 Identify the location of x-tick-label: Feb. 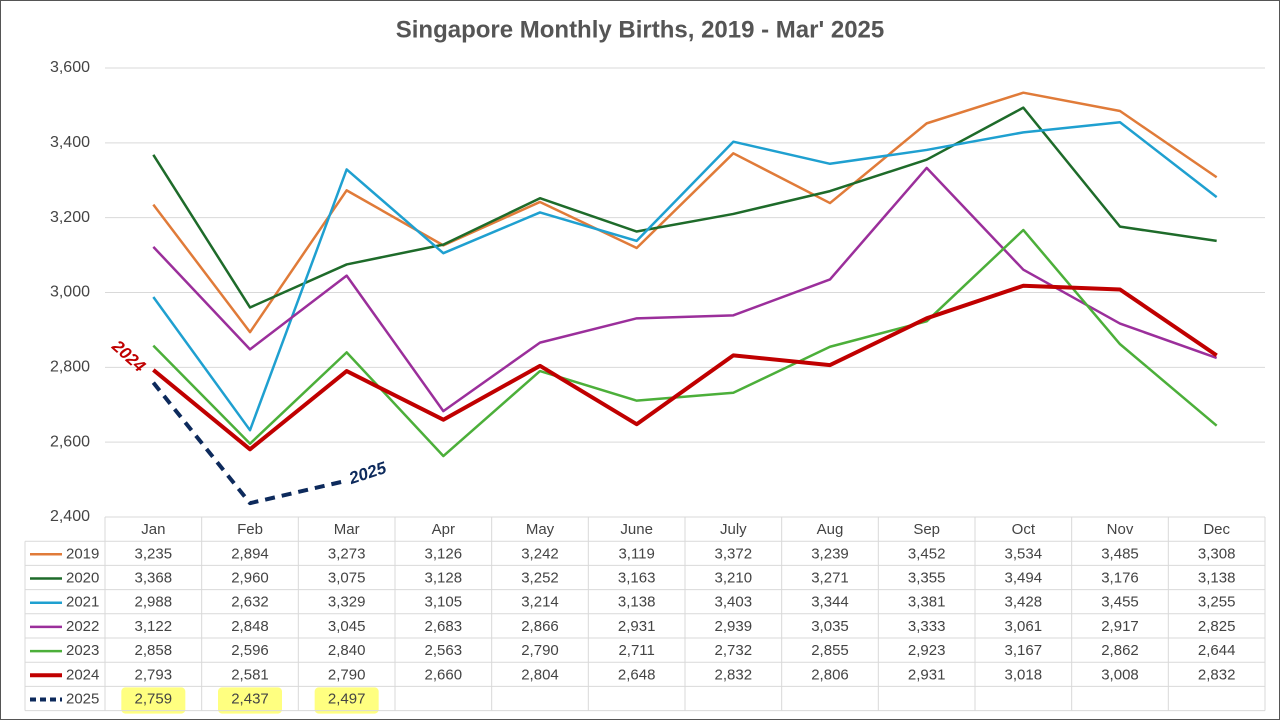
(250, 529).